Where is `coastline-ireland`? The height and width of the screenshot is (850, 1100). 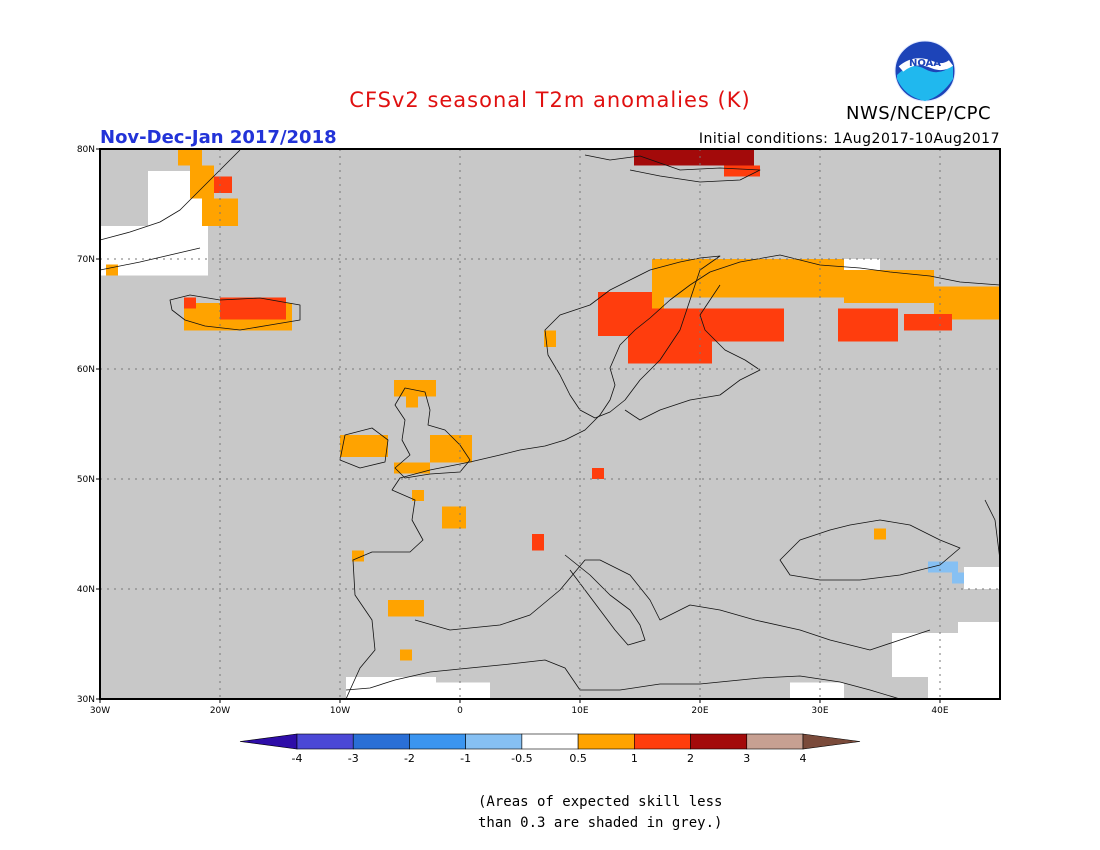 coastline-ireland is located at coordinates (364, 448).